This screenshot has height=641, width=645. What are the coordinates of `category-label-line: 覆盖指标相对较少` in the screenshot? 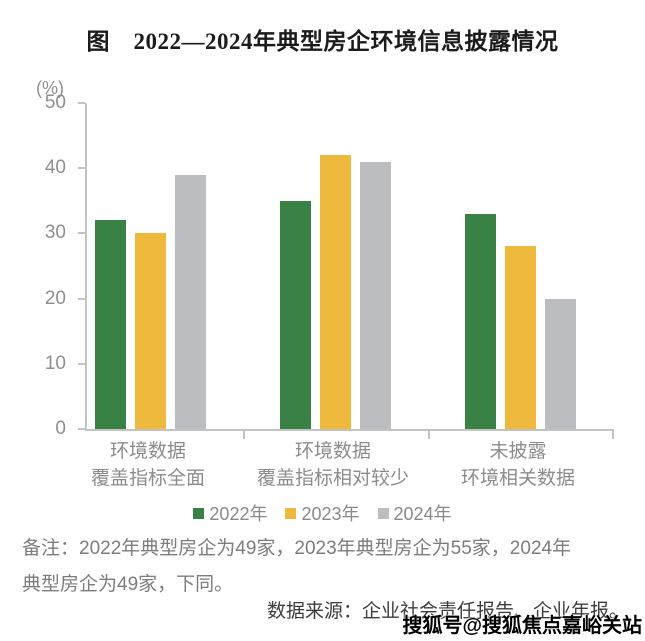 It's located at (332, 478).